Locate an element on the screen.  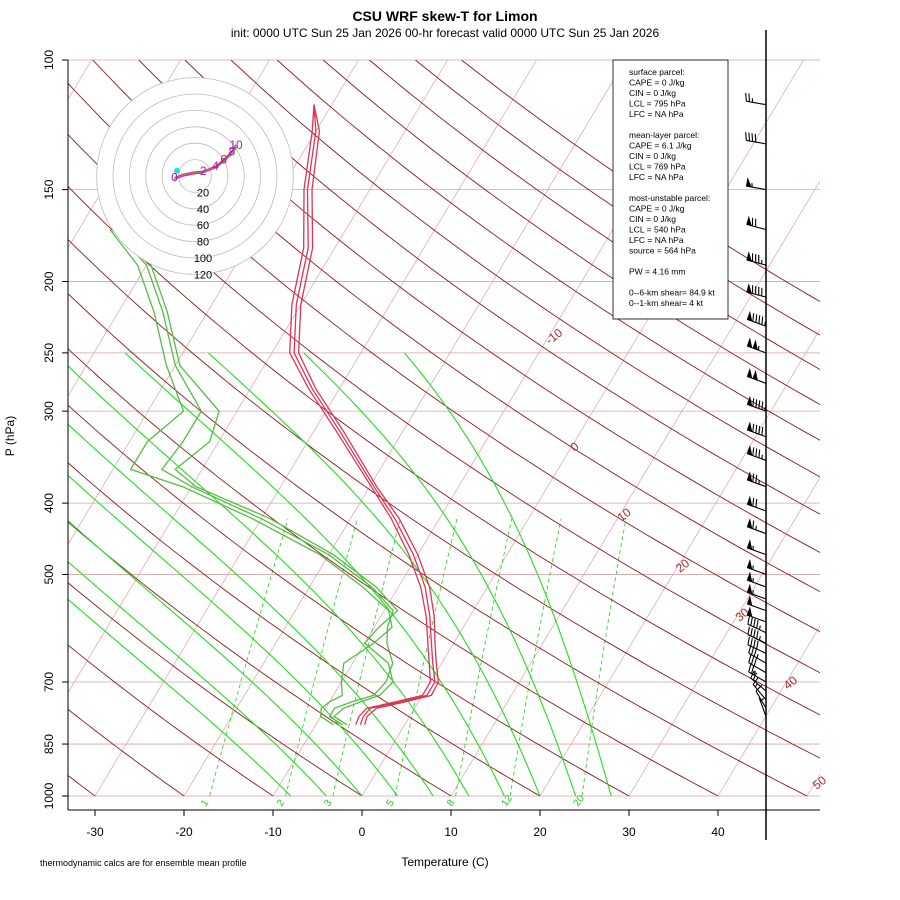
x-tick-label: 30 is located at coordinates (629, 832).